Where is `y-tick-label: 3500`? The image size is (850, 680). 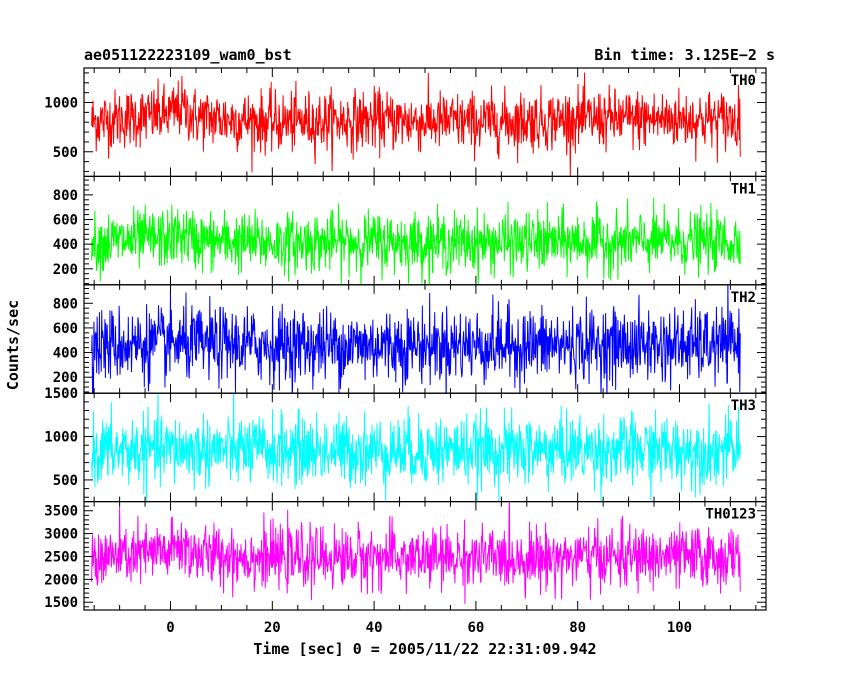 y-tick-label: 3500 is located at coordinates (61, 512).